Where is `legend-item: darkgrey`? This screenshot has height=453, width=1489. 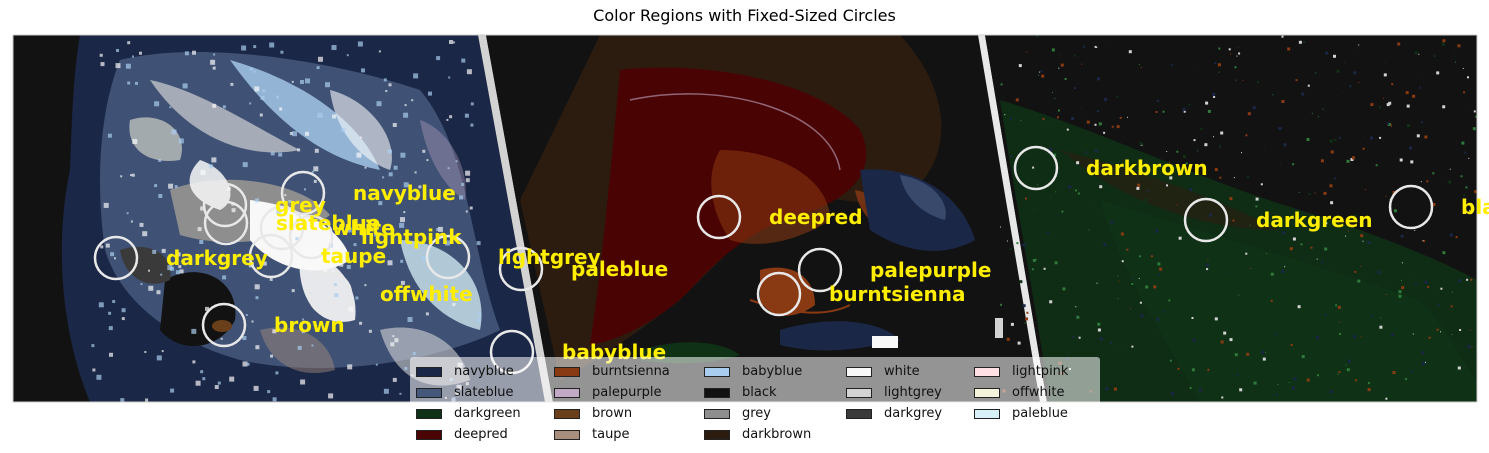 legend-item: darkgrey is located at coordinates (894, 413).